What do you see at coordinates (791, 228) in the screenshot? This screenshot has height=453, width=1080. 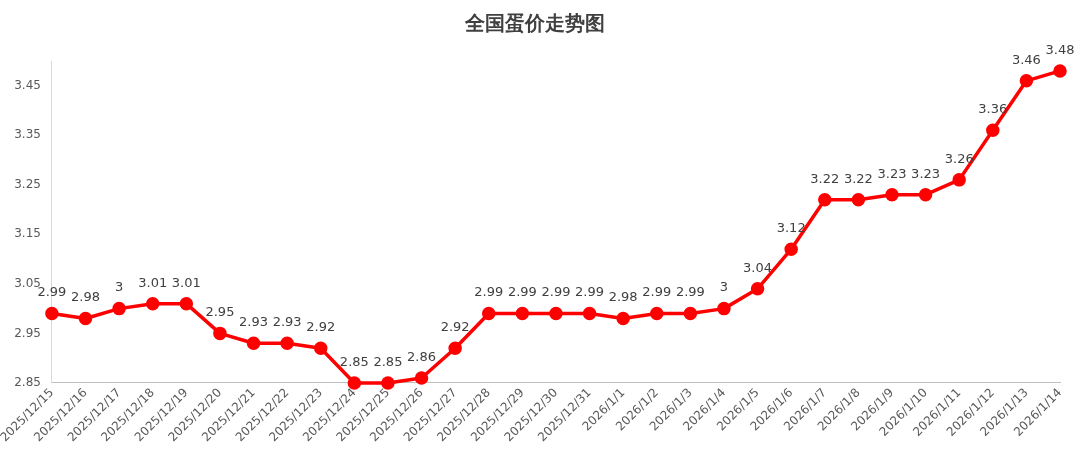 I see `data-label: 3.12` at bounding box center [791, 228].